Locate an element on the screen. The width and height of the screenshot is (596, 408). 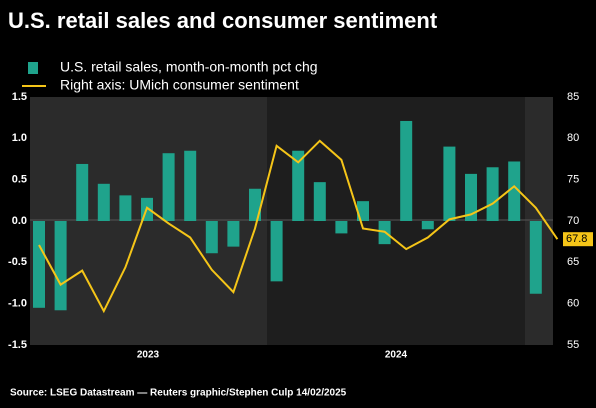
y2-tick-label: 60 is located at coordinates (573, 304).